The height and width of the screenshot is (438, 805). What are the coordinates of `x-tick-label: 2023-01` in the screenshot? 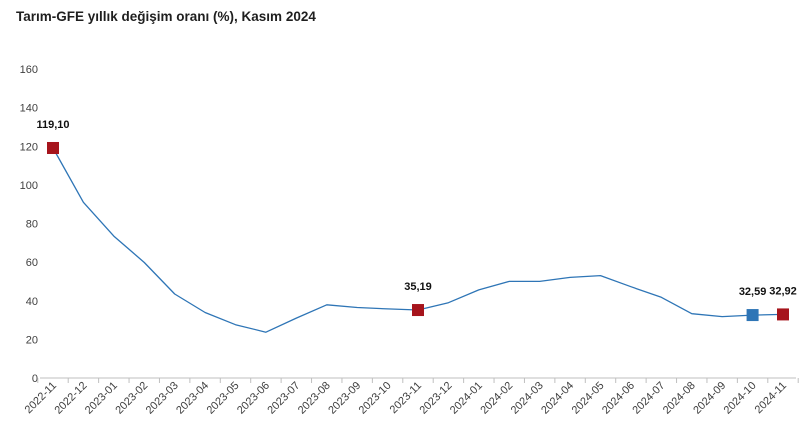 It's located at (101, 398).